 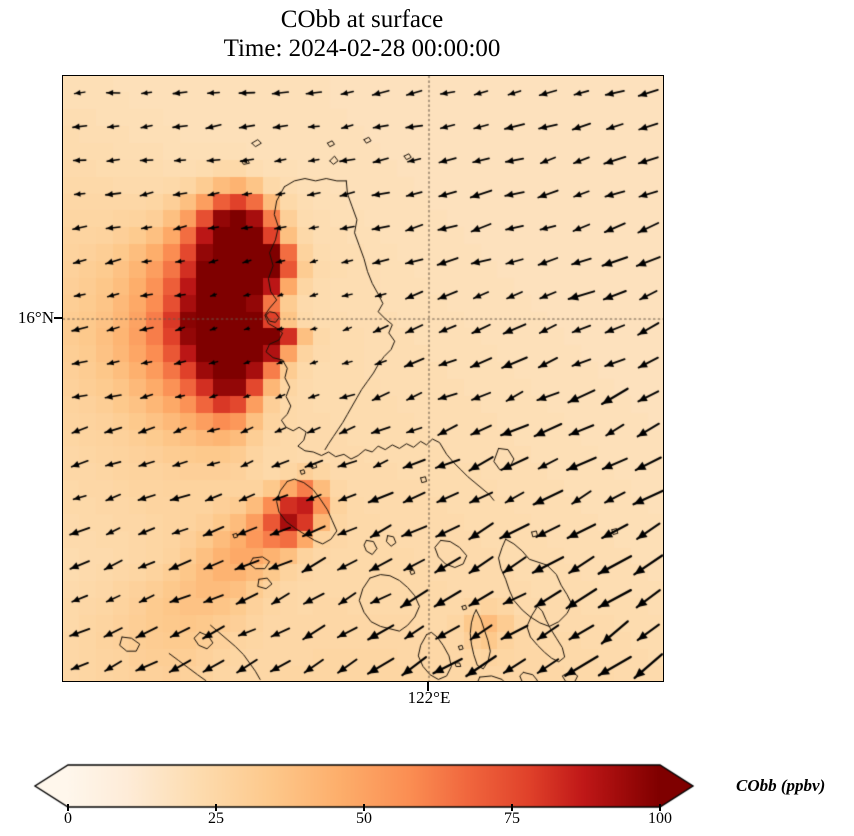 I want to click on colorbar-tick-label-50: 50, so click(x=364, y=818).